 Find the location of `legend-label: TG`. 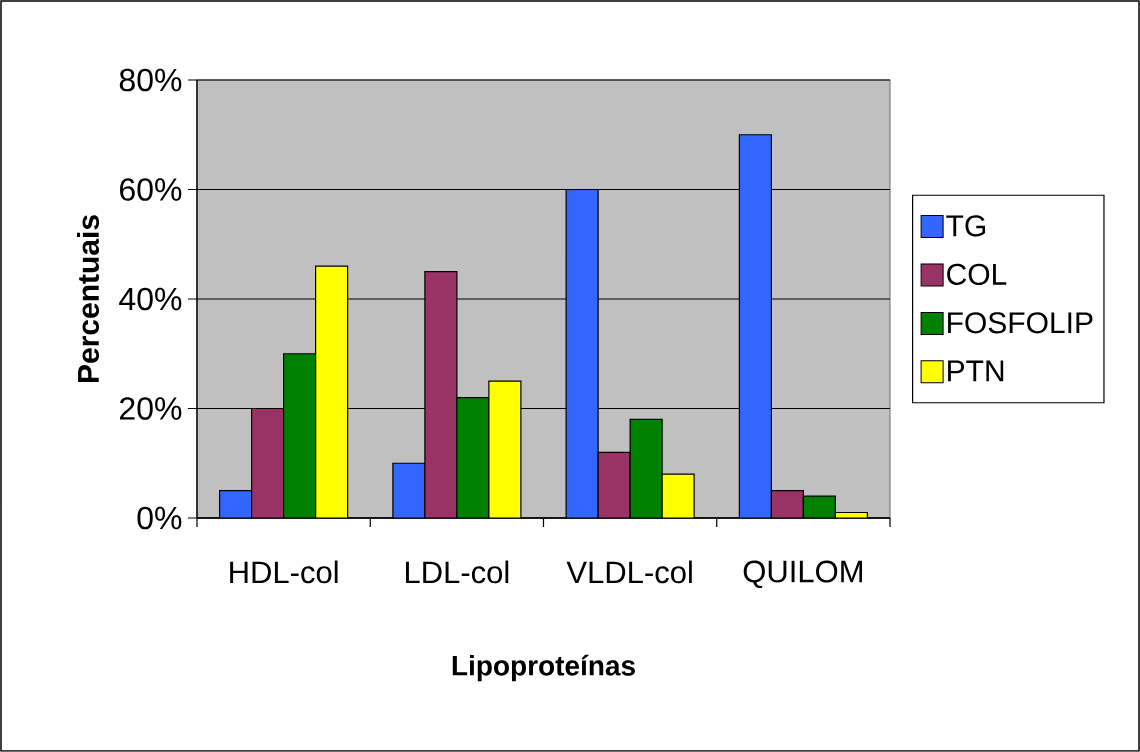

legend-label: TG is located at coordinates (966, 226).